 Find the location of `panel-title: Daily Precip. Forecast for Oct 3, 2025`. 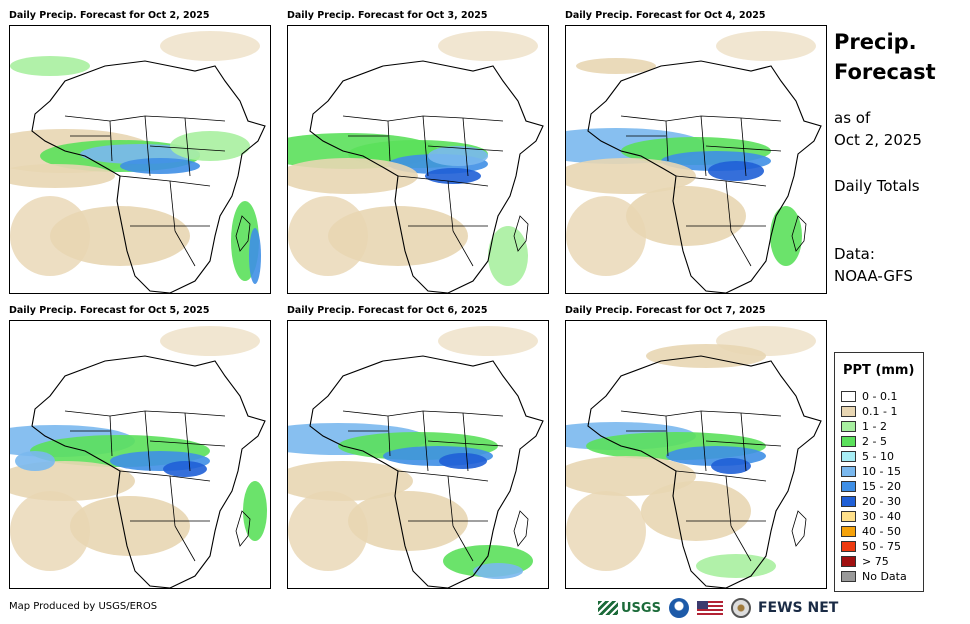

panel-title: Daily Precip. Forecast for Oct 3, 2025 is located at coordinates (387, 15).